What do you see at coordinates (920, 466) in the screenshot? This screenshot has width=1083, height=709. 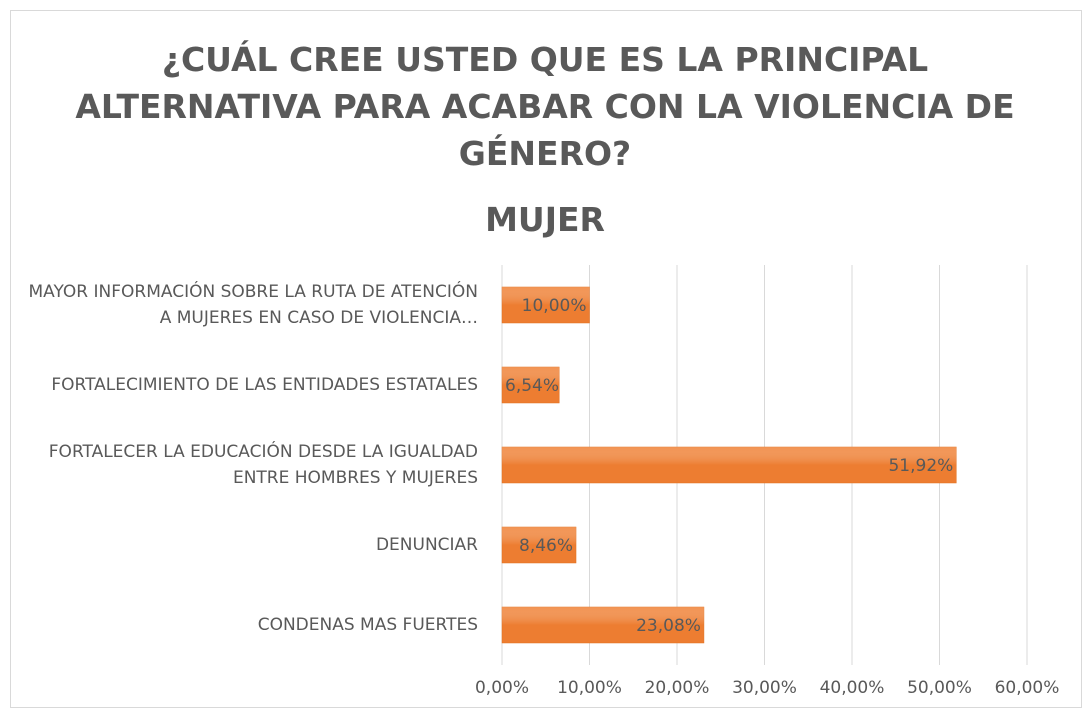 I see `data-label: 51,92%` at bounding box center [920, 466].